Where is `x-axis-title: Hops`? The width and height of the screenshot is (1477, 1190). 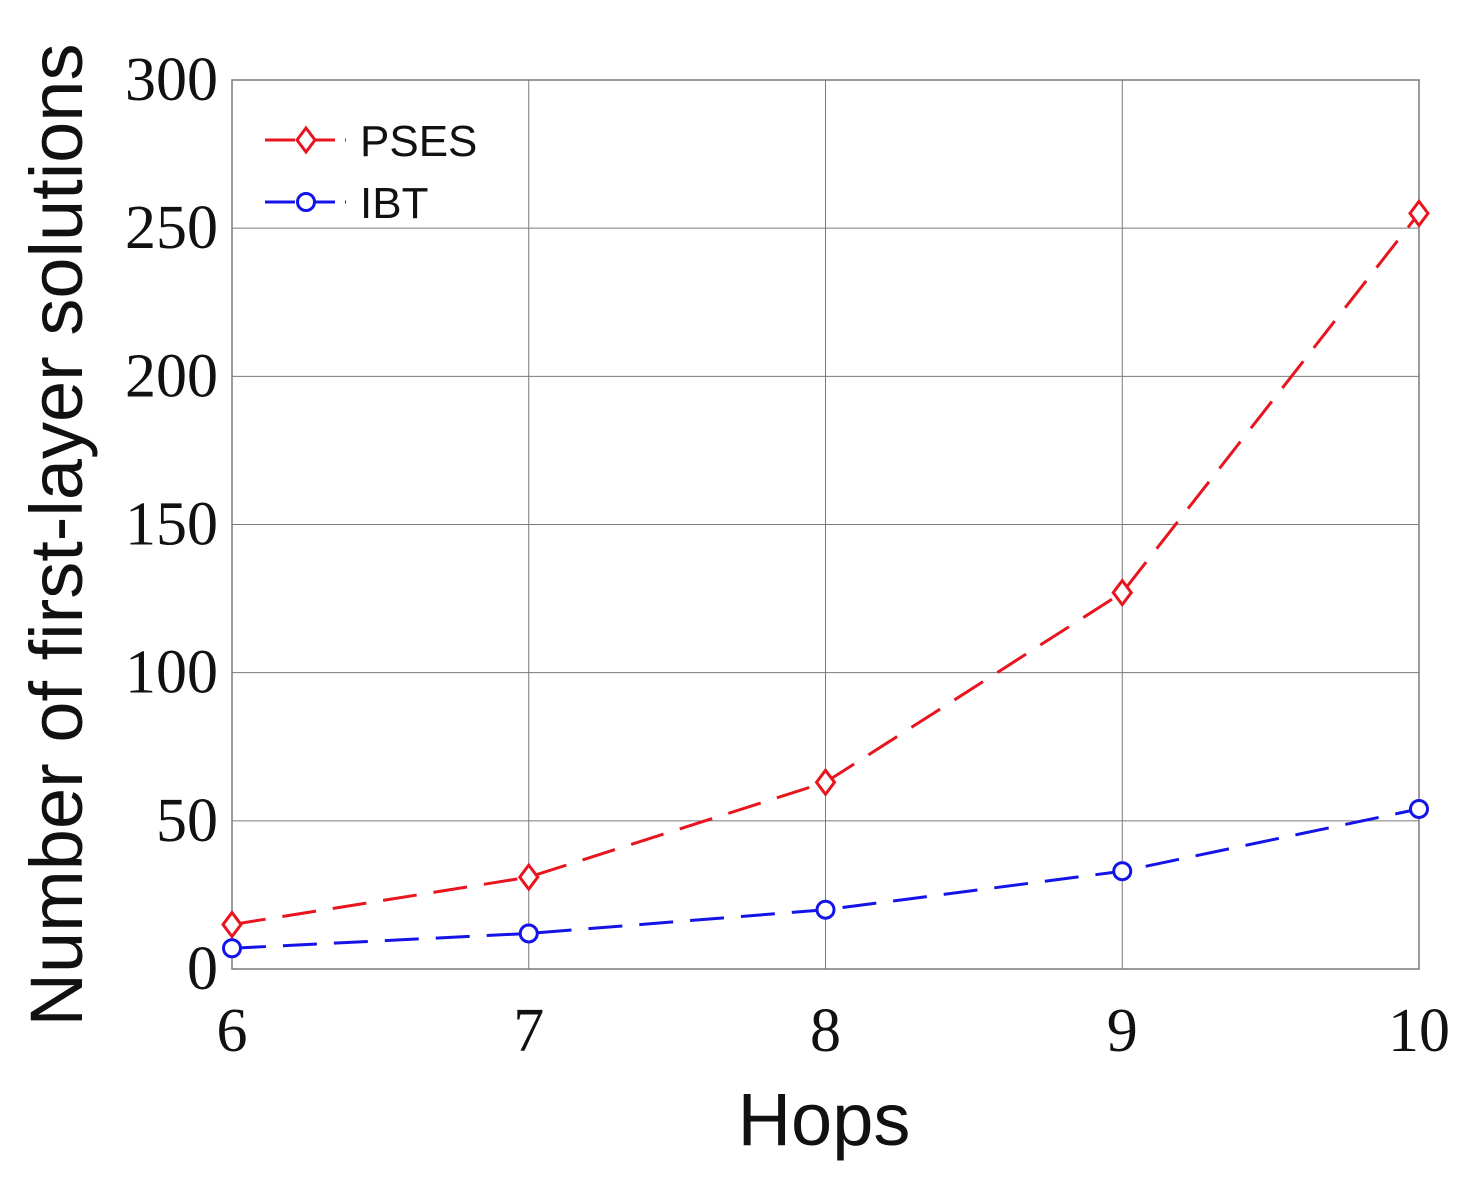
x-axis-title: Hops is located at coordinates (824, 1119).